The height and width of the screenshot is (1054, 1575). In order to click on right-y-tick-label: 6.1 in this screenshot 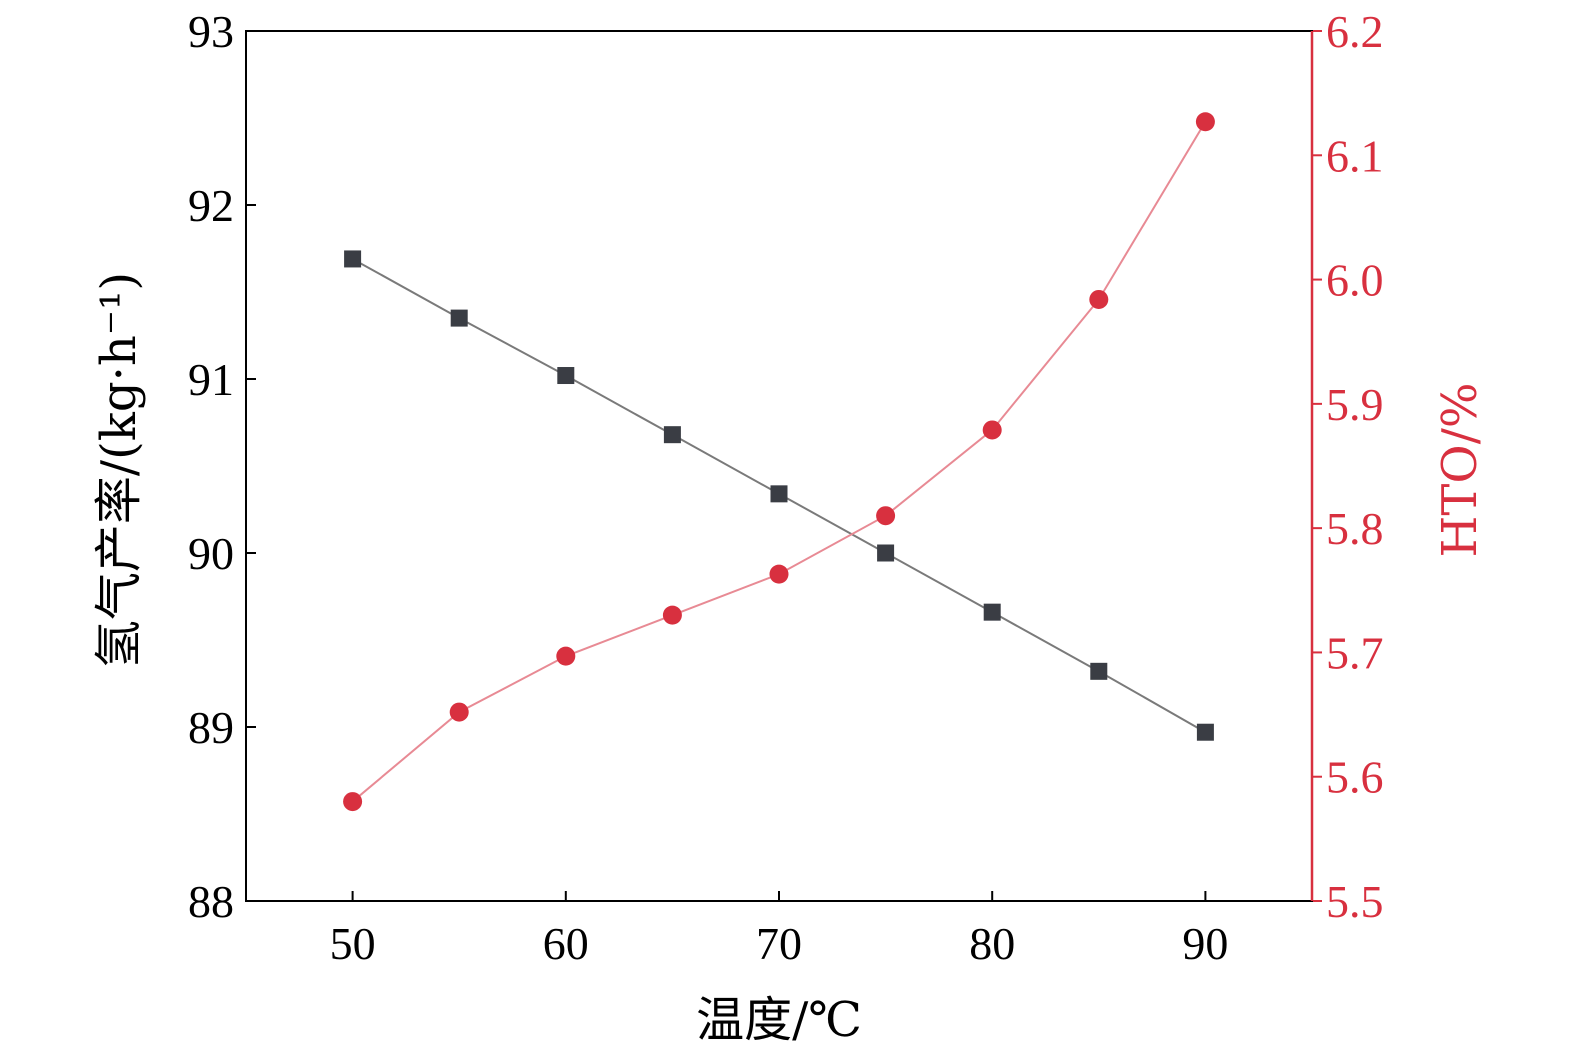, I will do `click(1355, 155)`.